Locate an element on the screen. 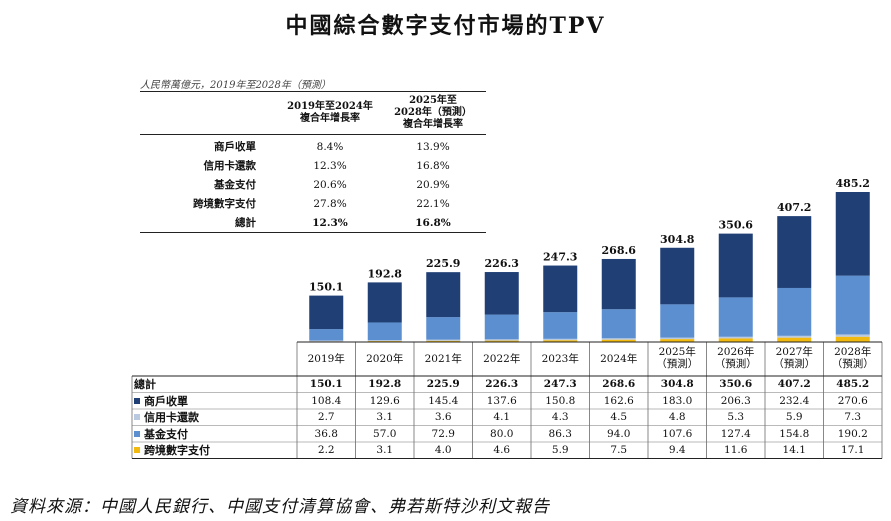 The width and height of the screenshot is (891, 521). table-cell-value: 86.3 is located at coordinates (560, 433).